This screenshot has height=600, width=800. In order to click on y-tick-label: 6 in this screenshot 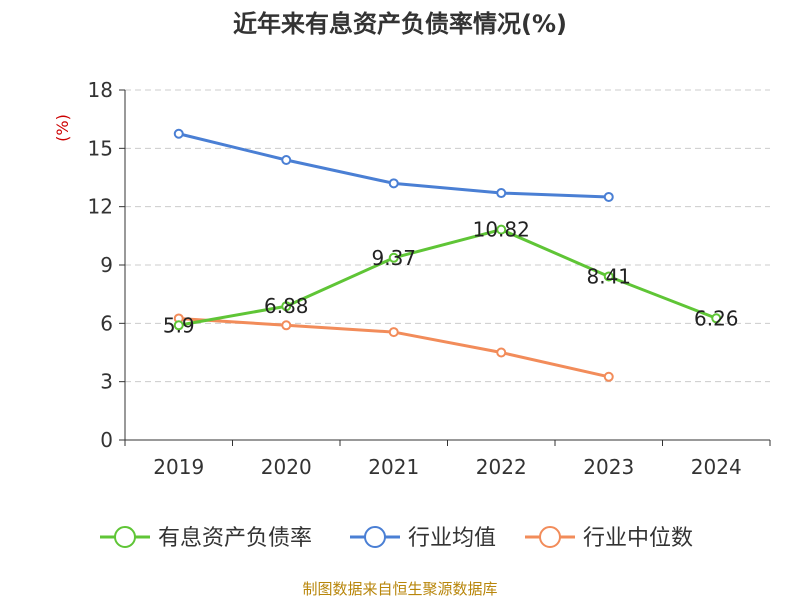, I will do `click(106, 323)`.